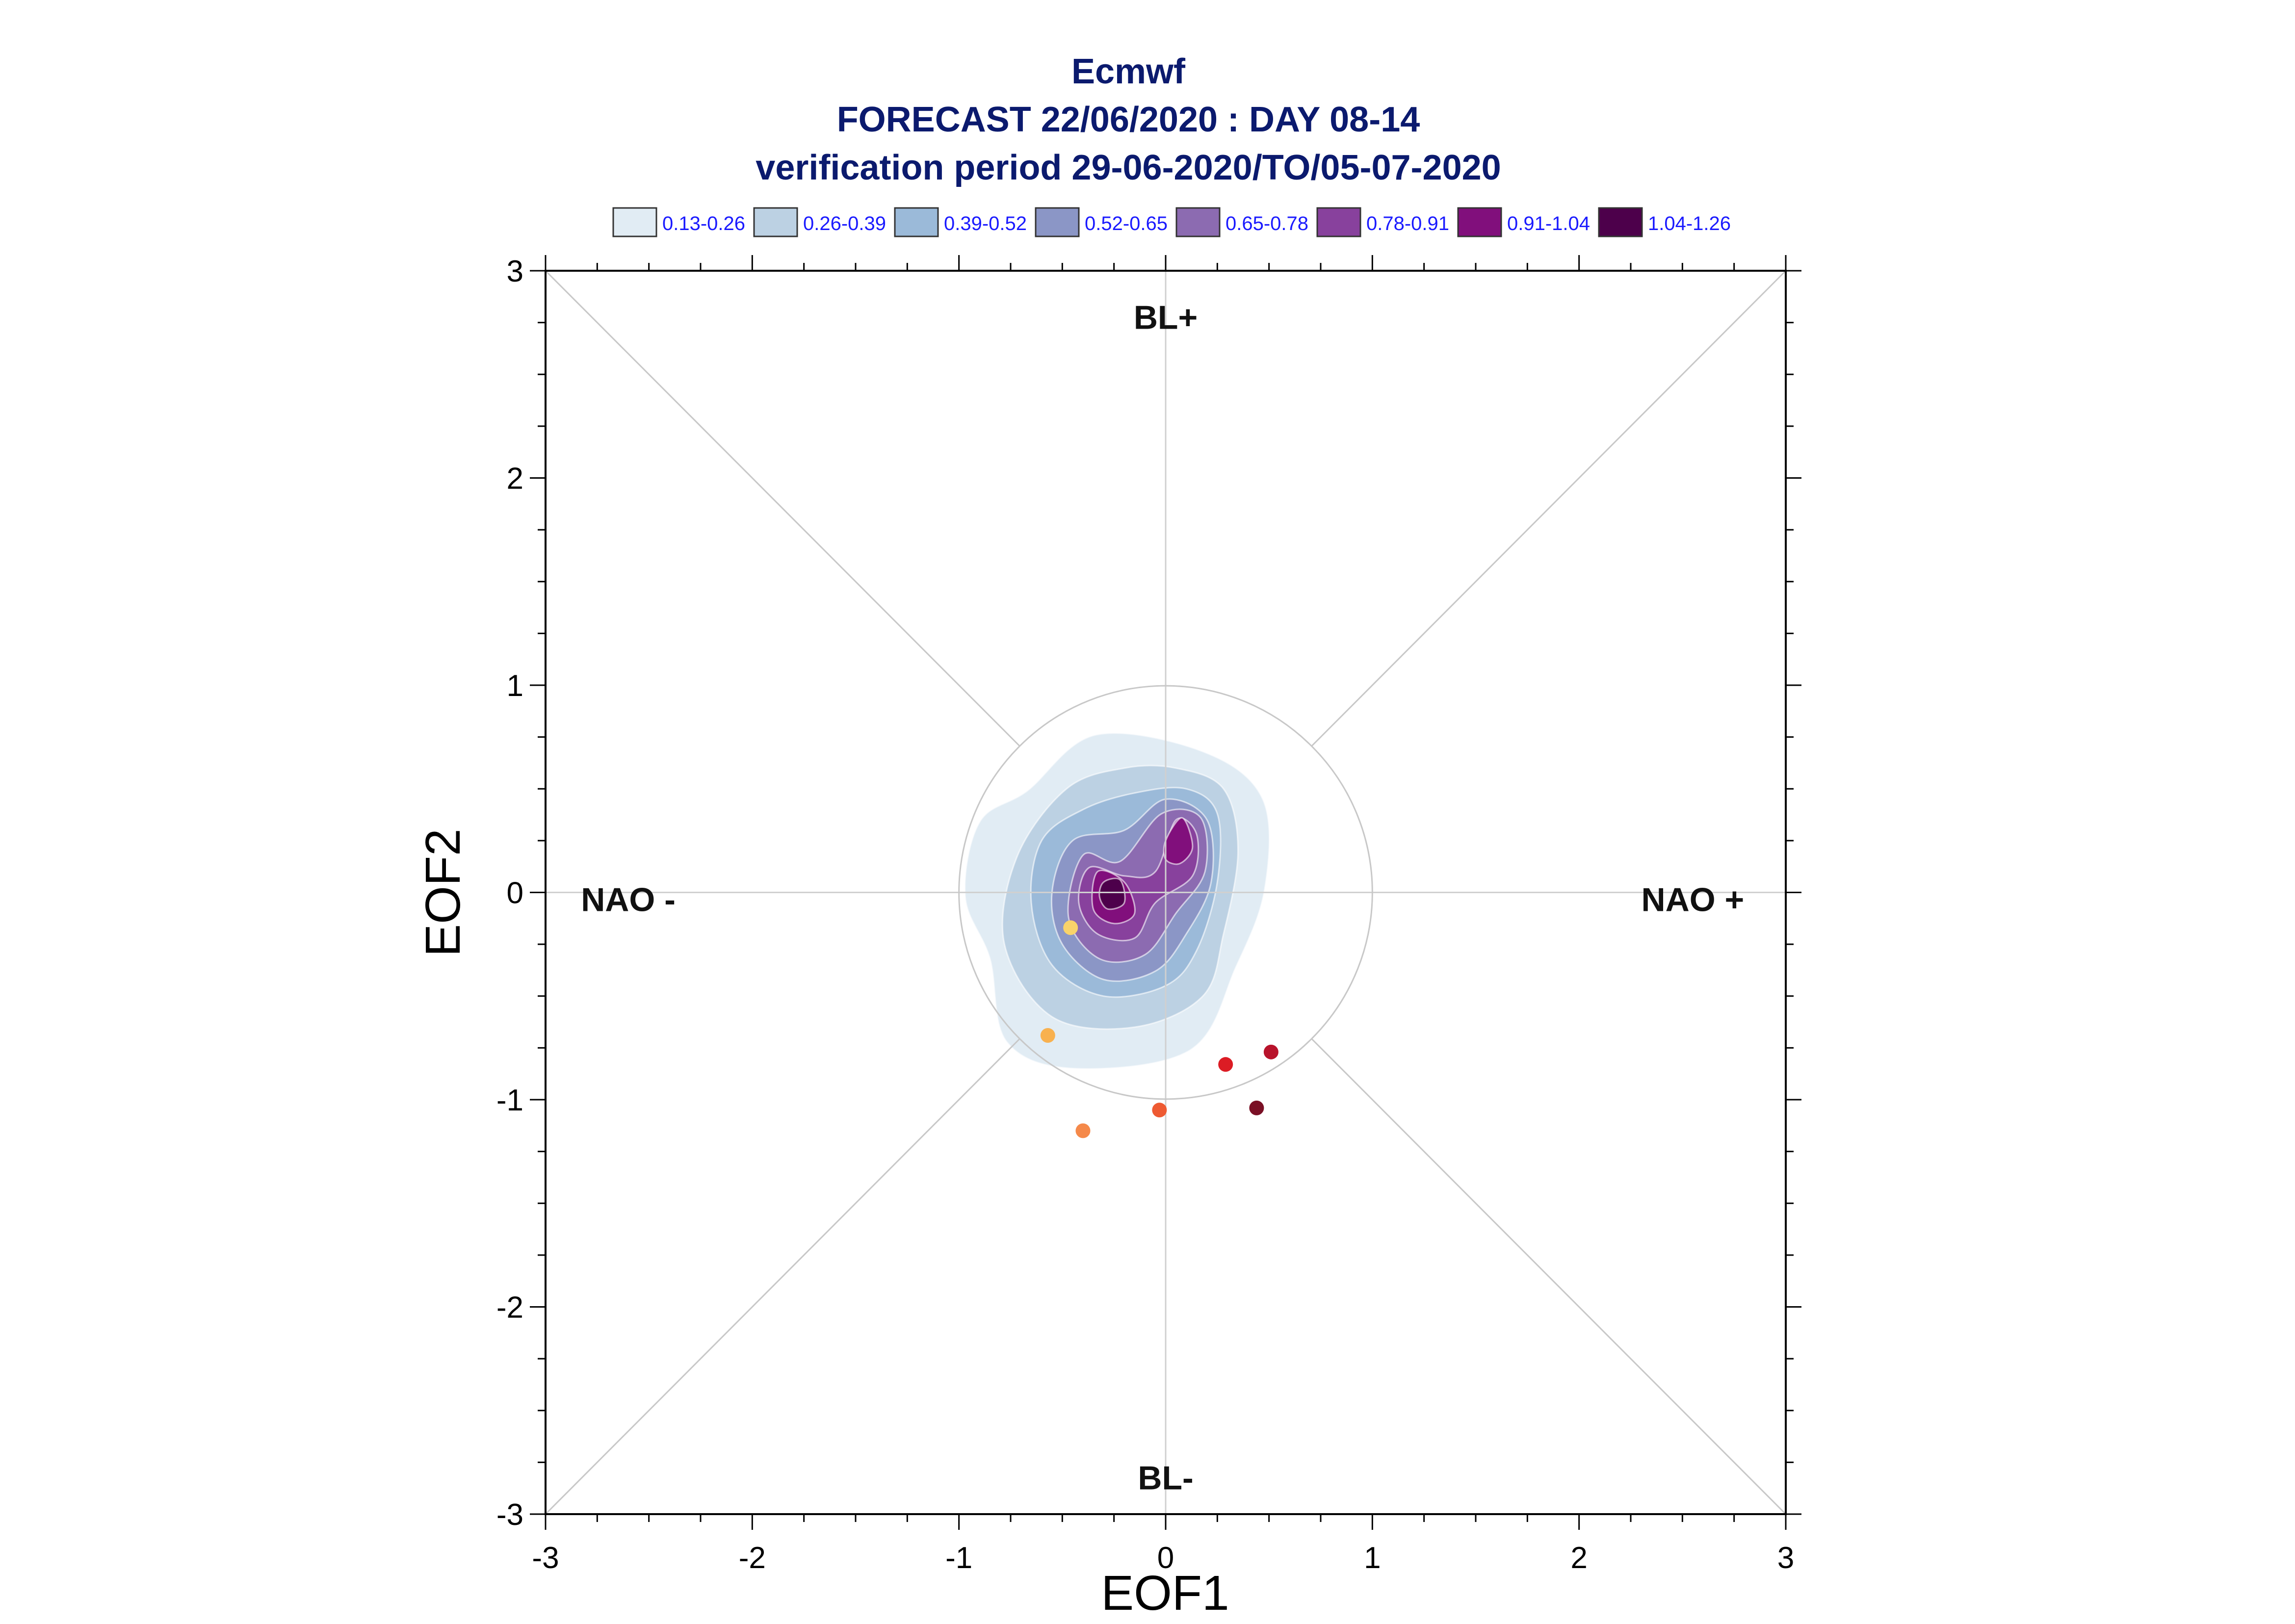 This screenshot has width=2295, height=1624. What do you see at coordinates (1373, 1558) in the screenshot?
I see `x-tick-label: 1` at bounding box center [1373, 1558].